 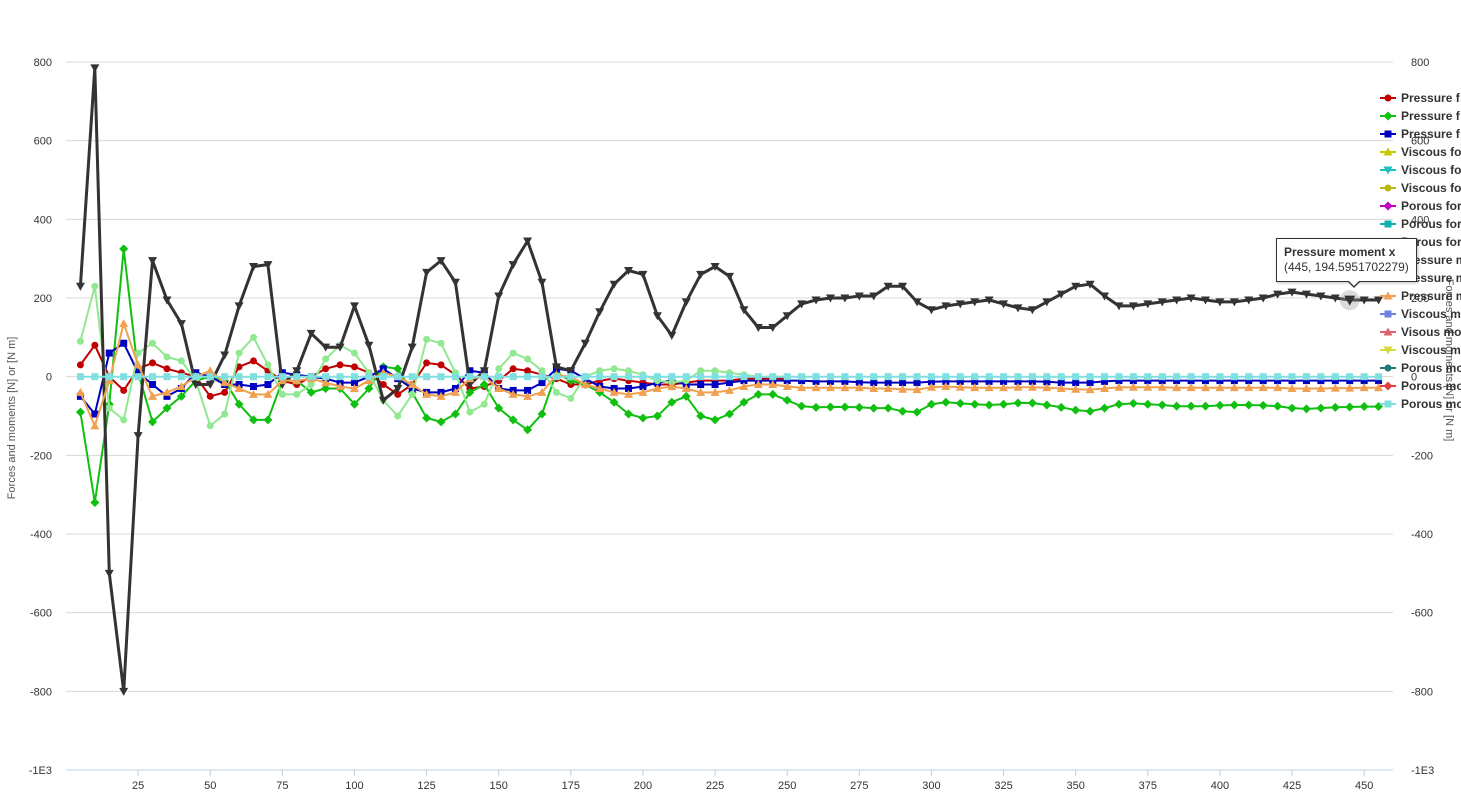 What do you see at coordinates (1420, 296) in the screenshot?
I see `legend-item: Pressure m` at bounding box center [1420, 296].